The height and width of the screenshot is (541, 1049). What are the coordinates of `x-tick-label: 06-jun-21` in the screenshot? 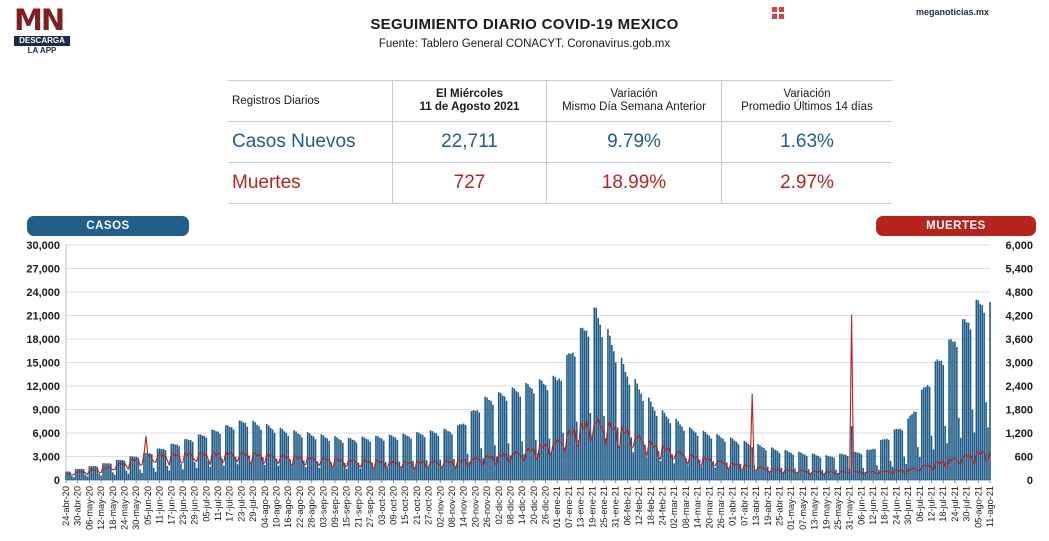 It's located at (861, 505).